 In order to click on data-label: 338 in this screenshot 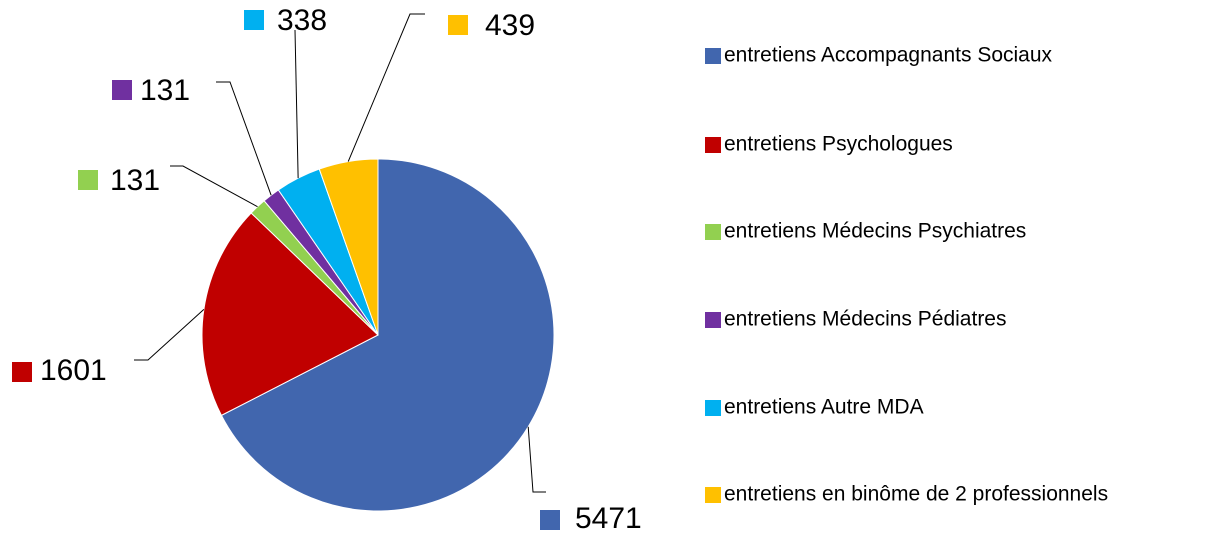, I will do `click(302, 20)`.